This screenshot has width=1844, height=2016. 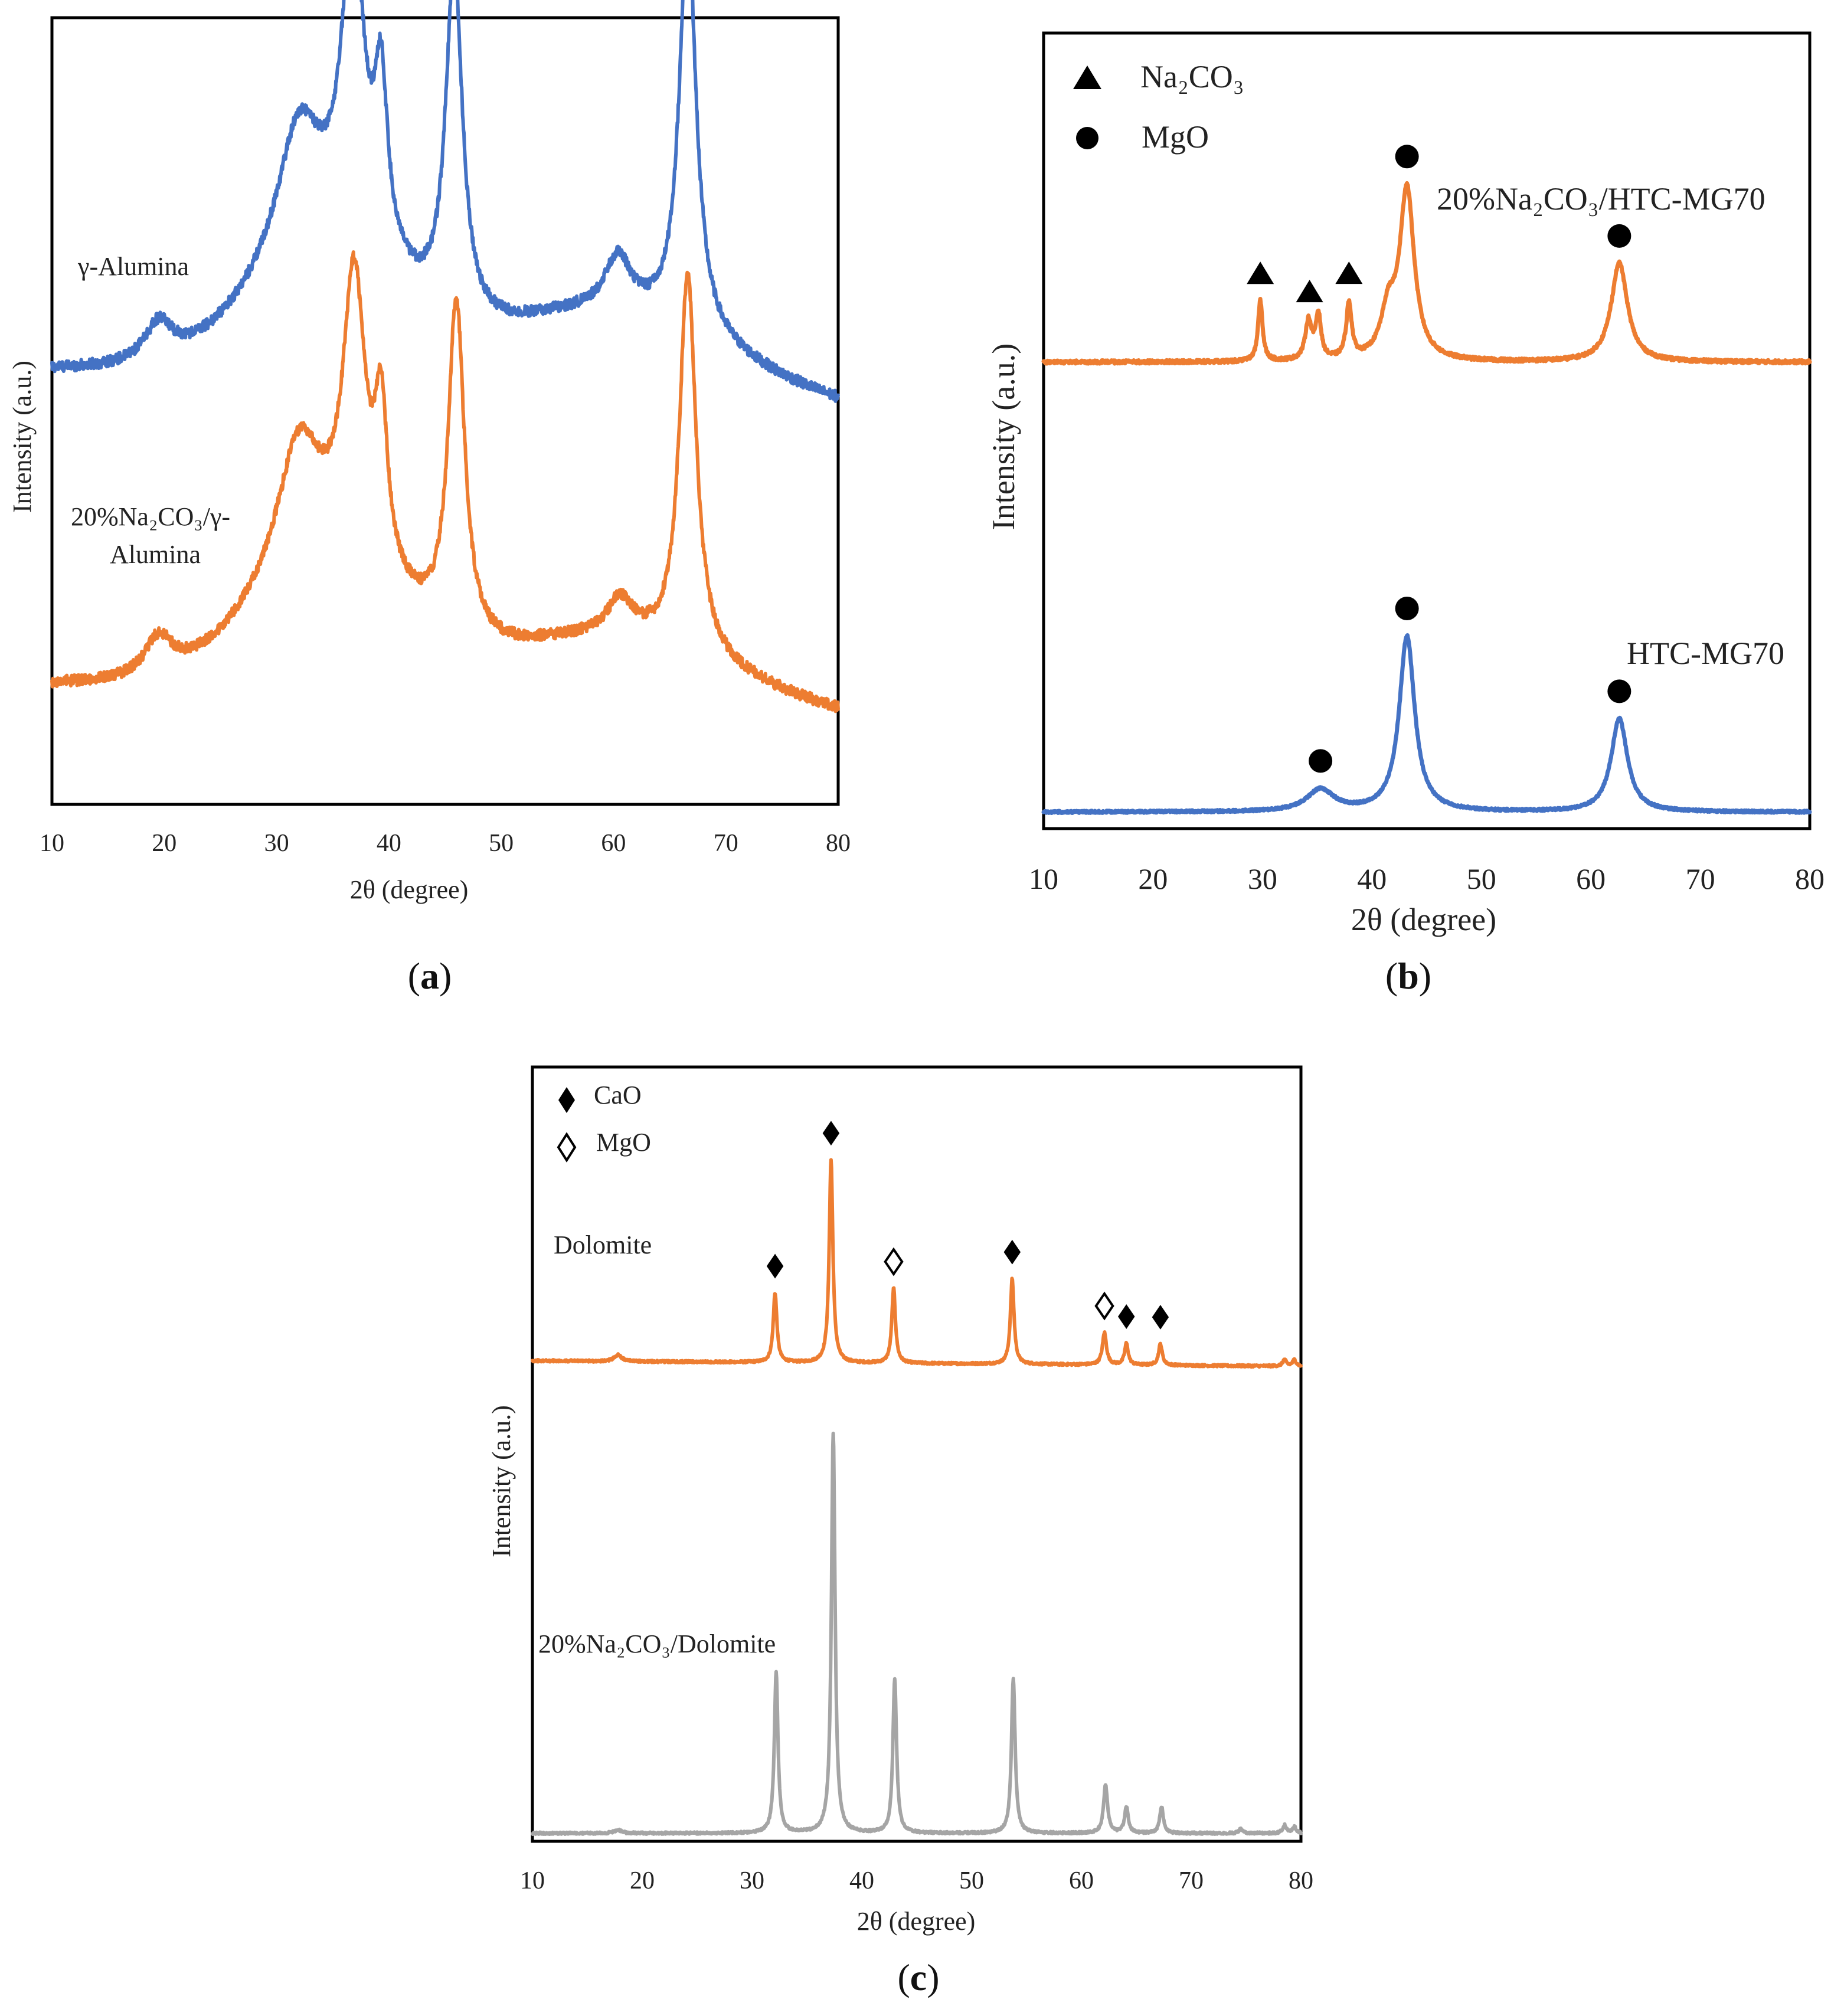 I want to click on panel-b-caption: (b), so click(x=1408, y=976).